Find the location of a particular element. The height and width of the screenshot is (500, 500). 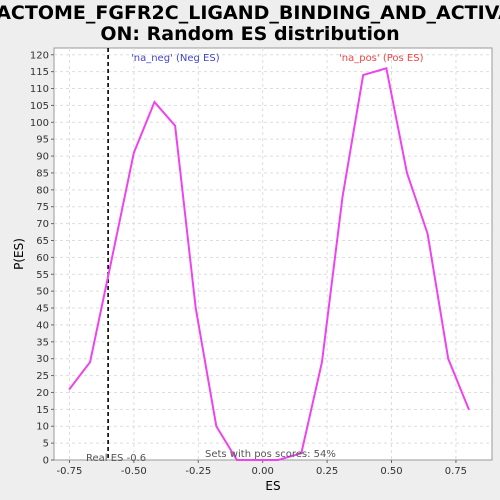

y-tick-label: 10 is located at coordinates (42, 427).